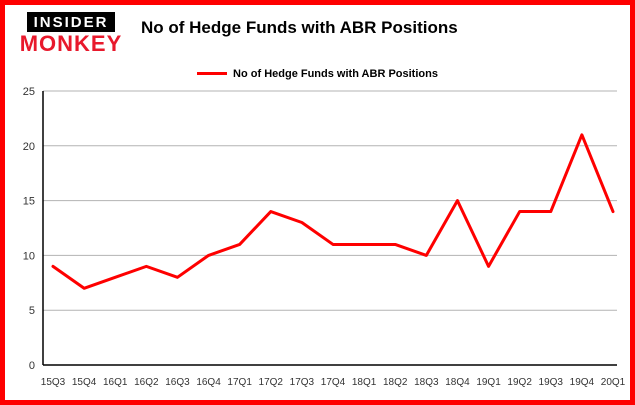 The height and width of the screenshot is (405, 635). I want to click on x-tick-label: 17Q4, so click(333, 382).